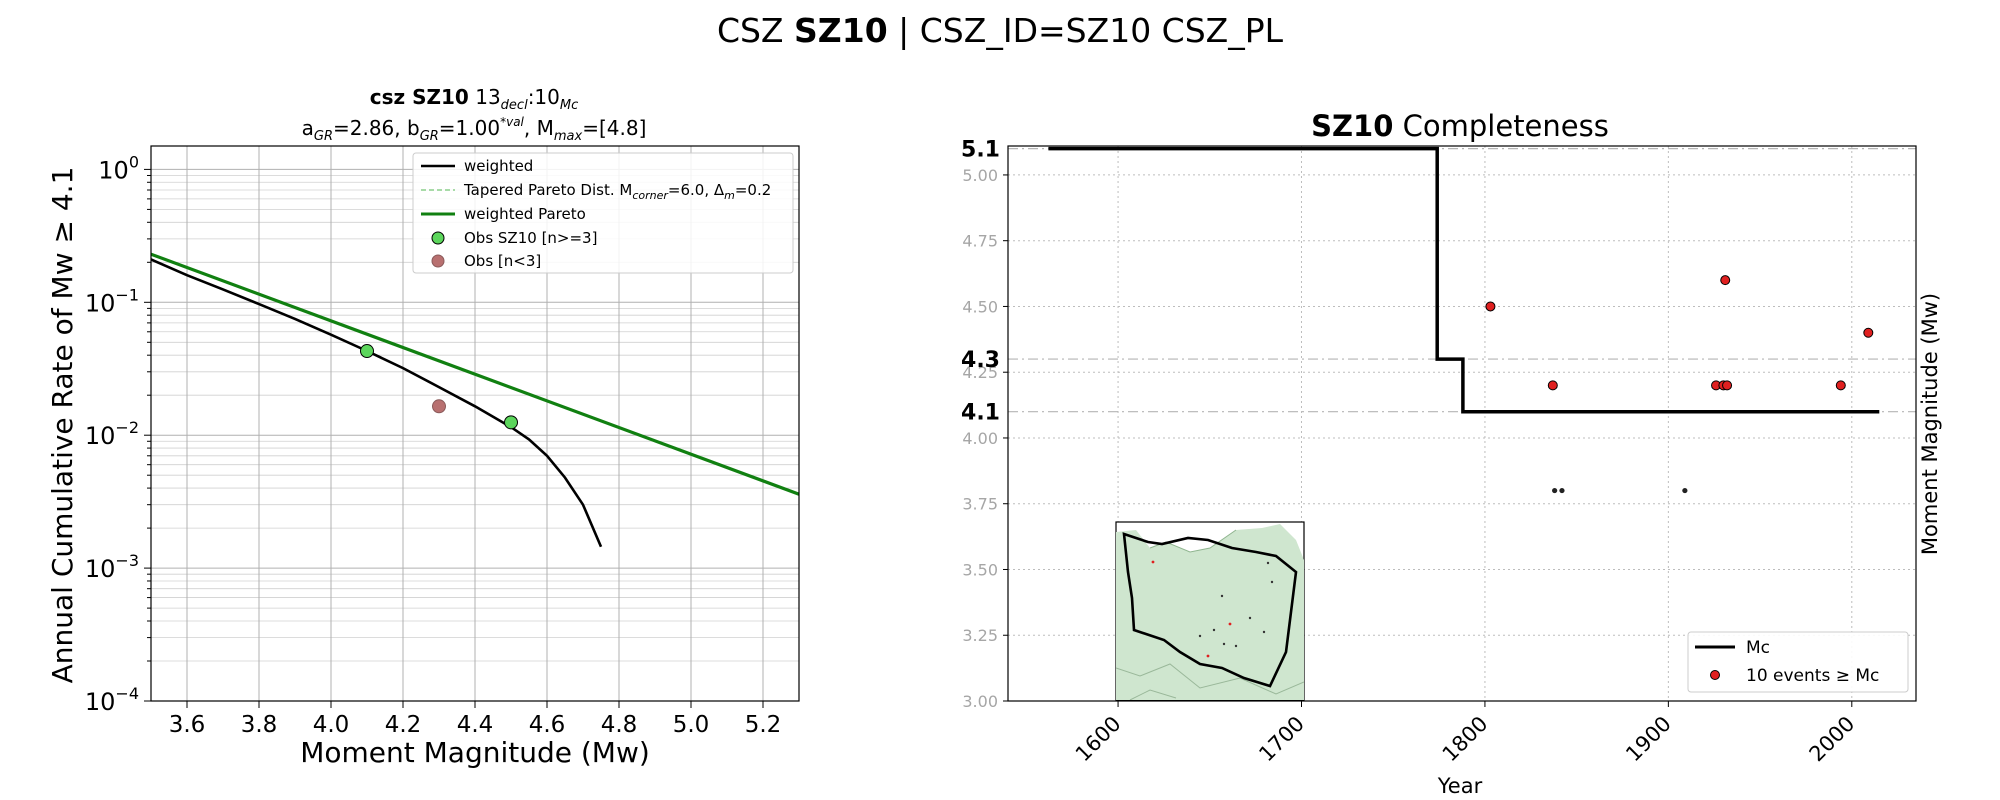 This screenshot has height=800, width=2000. Describe the element at coordinates (259, 725) in the screenshot. I see `x-tick-label: 3.8` at that location.